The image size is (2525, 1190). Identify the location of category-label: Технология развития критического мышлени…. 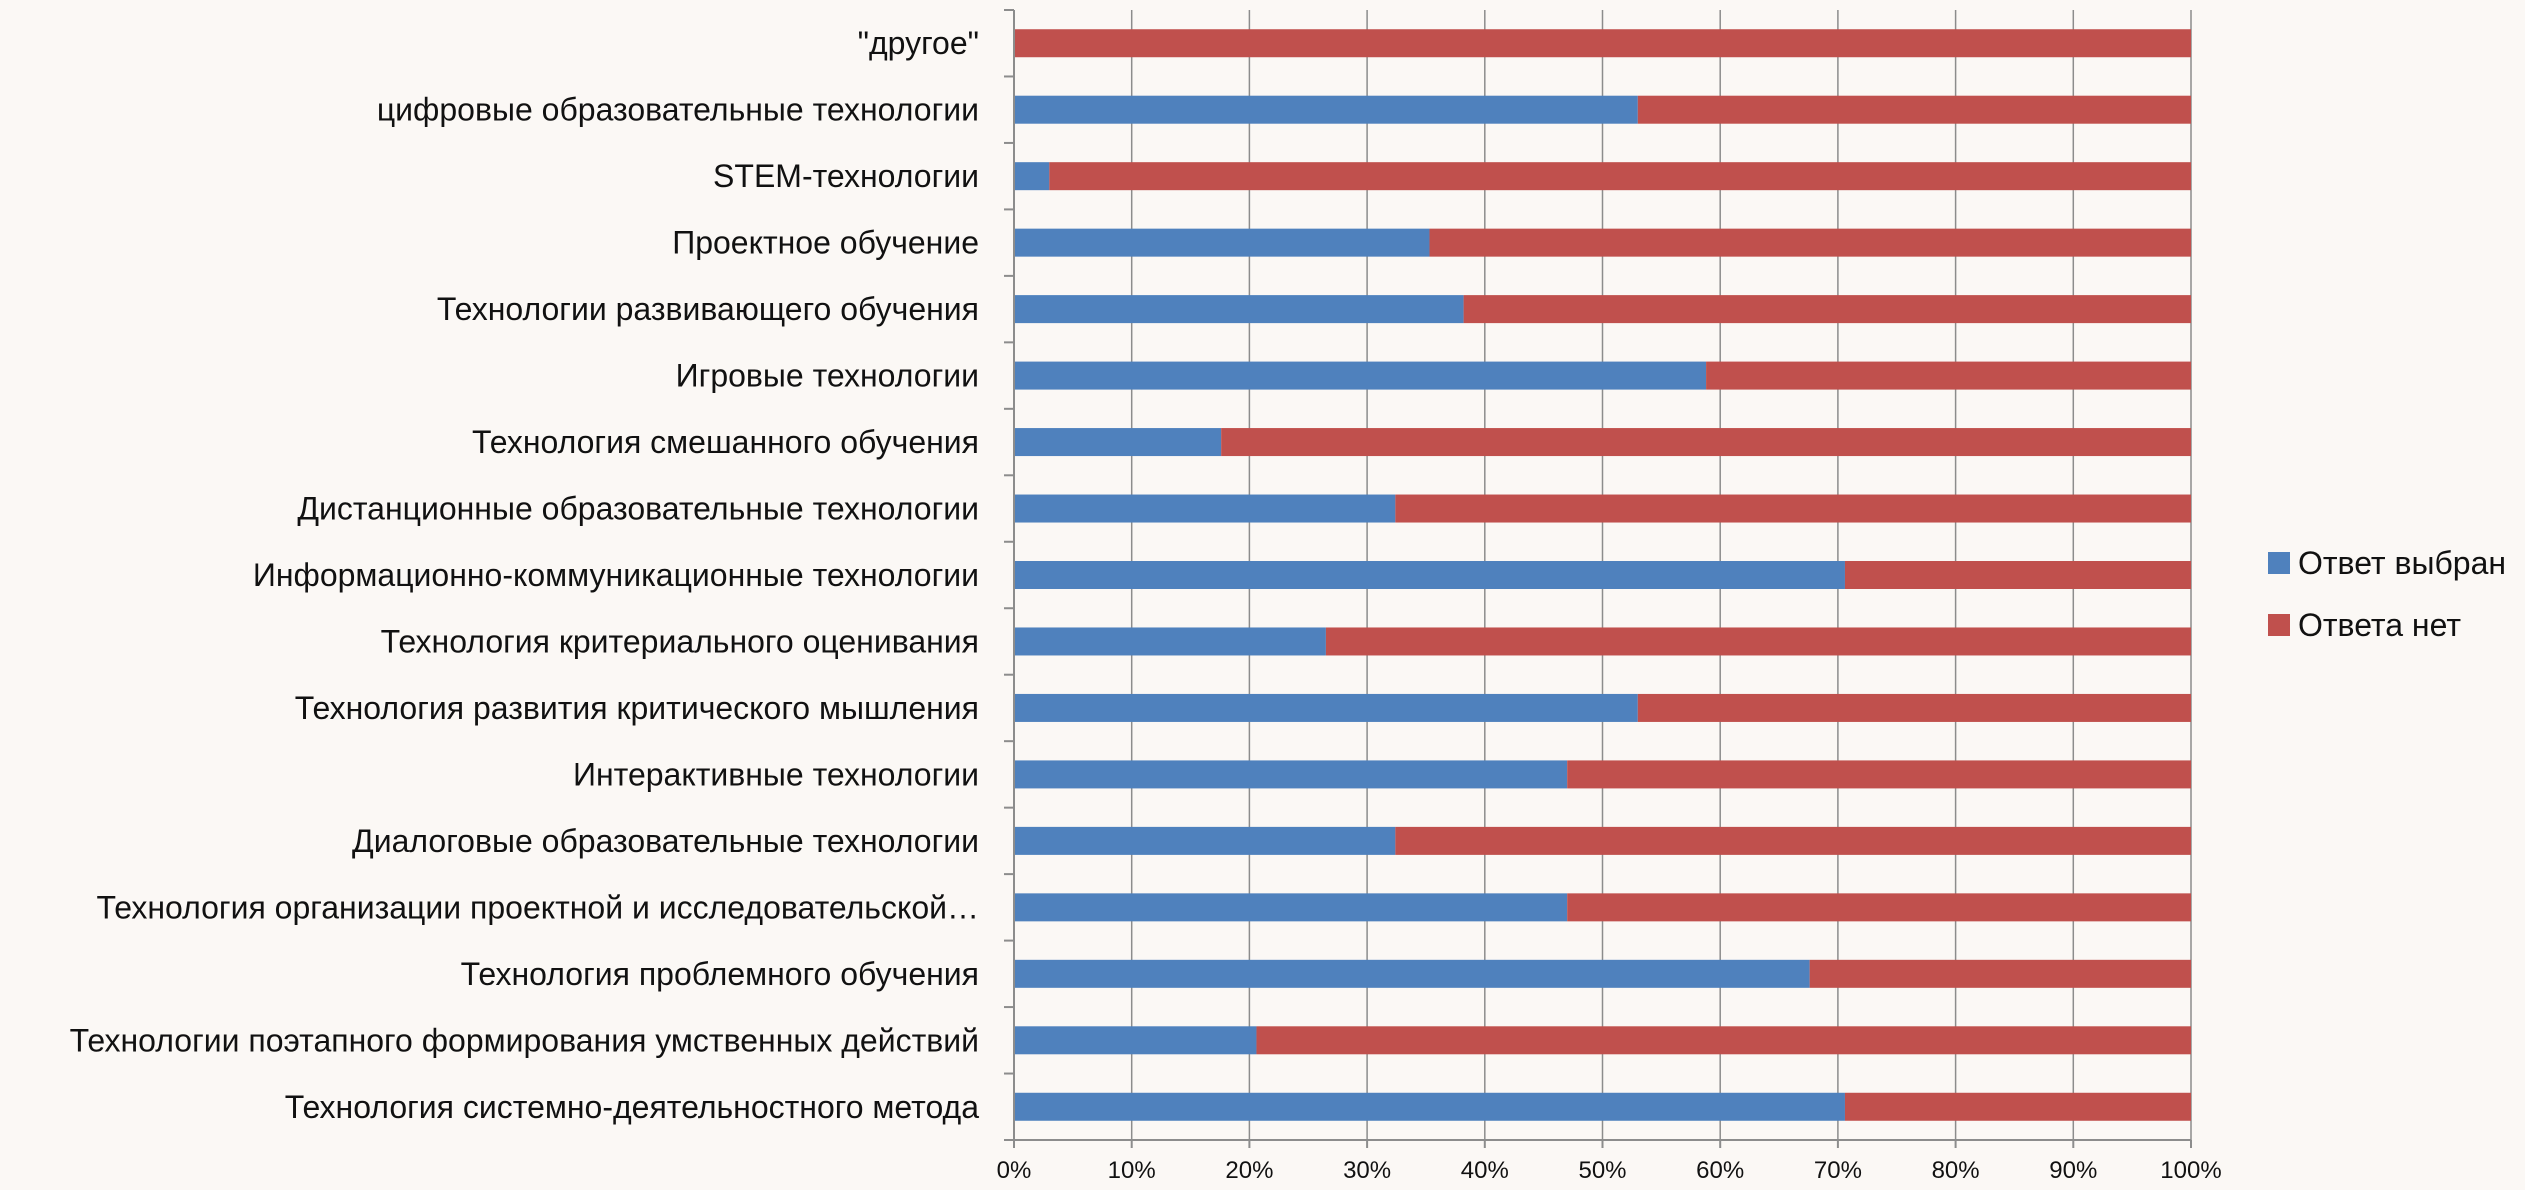
(637, 708).